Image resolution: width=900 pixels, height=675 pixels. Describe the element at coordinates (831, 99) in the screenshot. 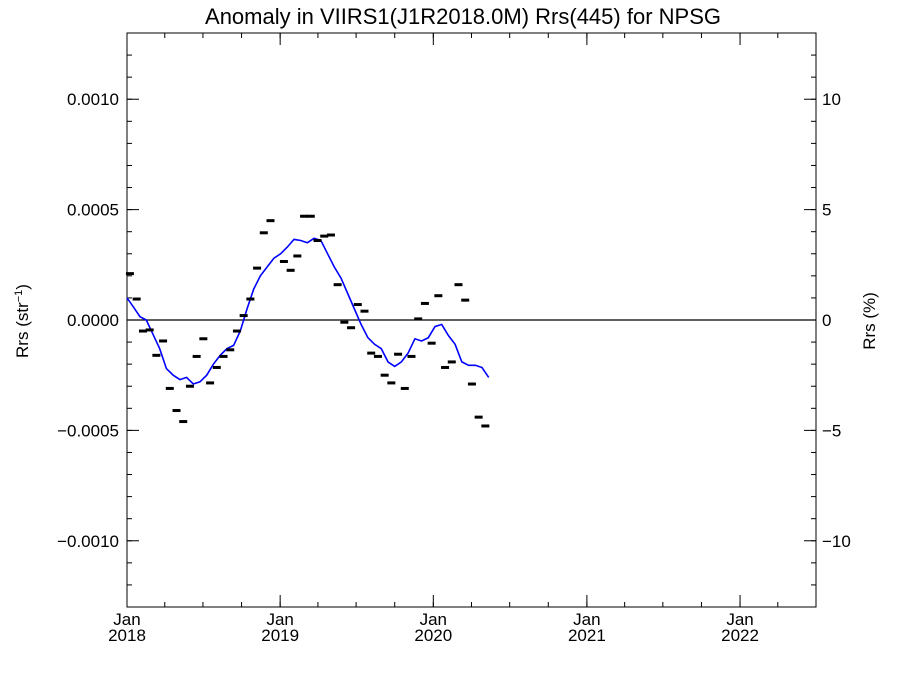

I see `y-right-tick-label: 10` at that location.